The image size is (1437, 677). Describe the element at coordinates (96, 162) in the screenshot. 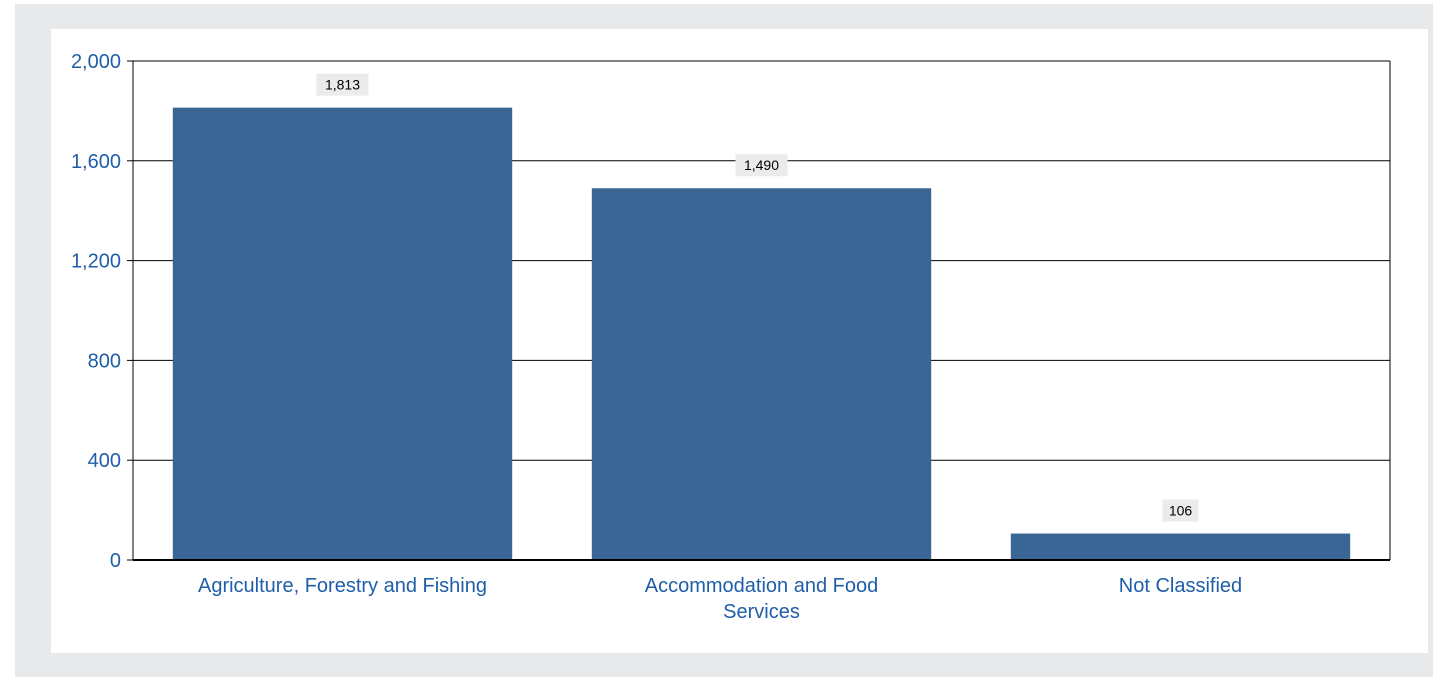

I see `y-tick-label: 1,600` at that location.